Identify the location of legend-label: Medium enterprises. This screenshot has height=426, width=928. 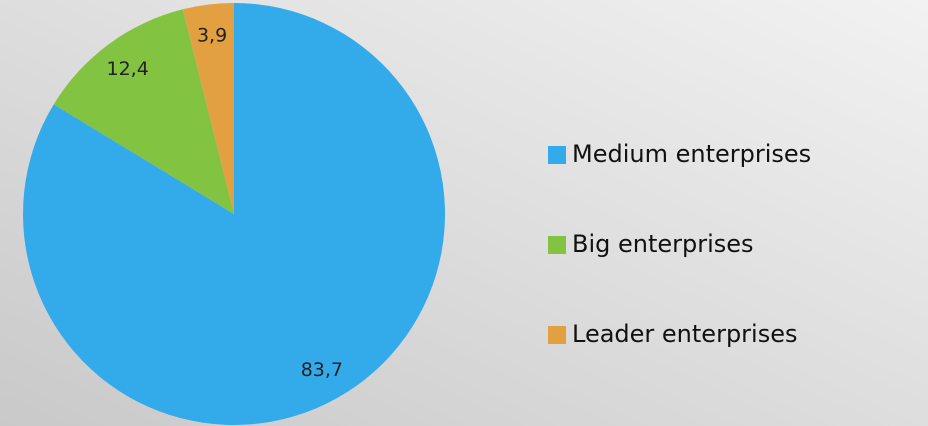
(691, 154).